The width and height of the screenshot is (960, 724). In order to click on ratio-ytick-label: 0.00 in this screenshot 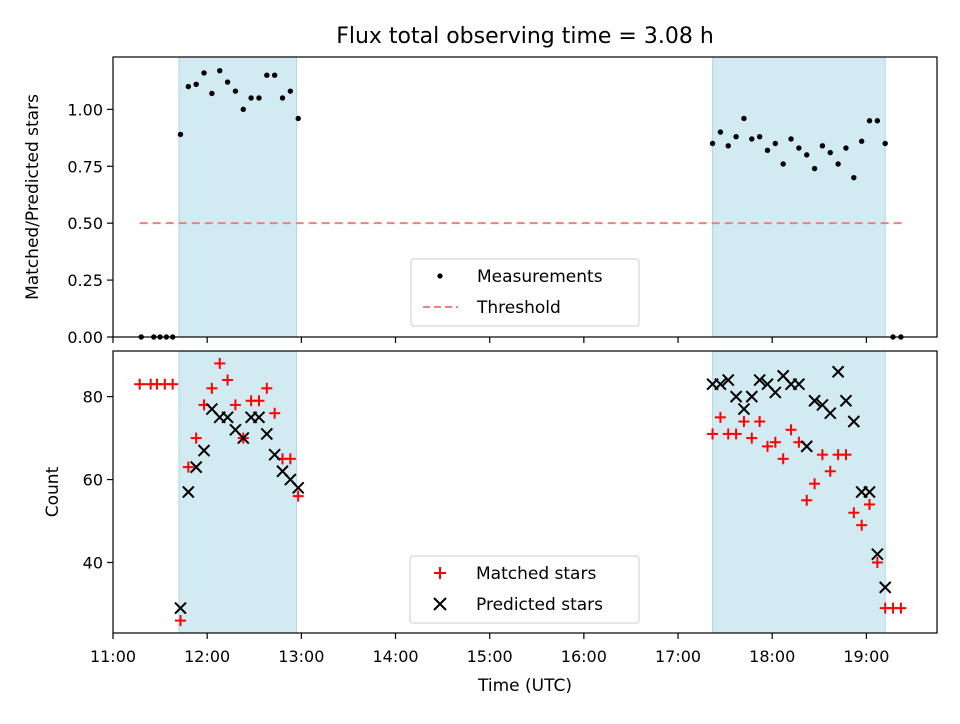, I will do `click(85, 337)`.